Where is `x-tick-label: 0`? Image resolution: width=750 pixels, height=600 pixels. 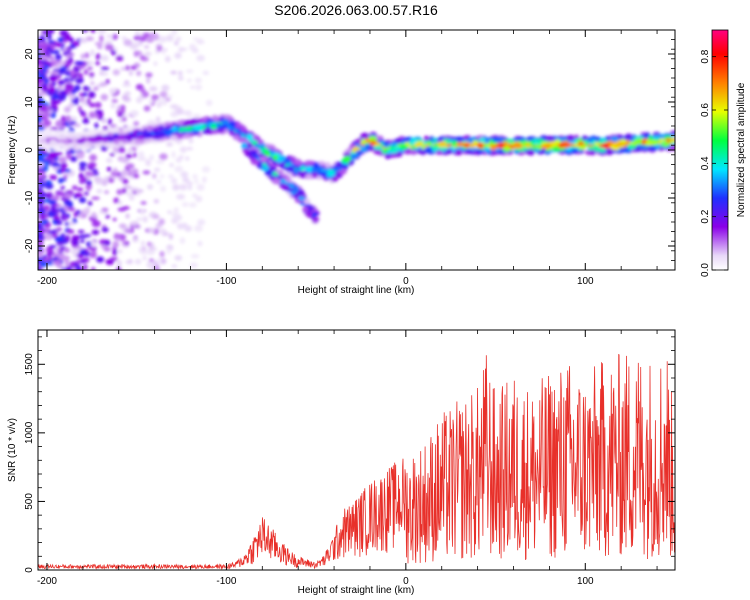 x-tick-label: 0 is located at coordinates (406, 581).